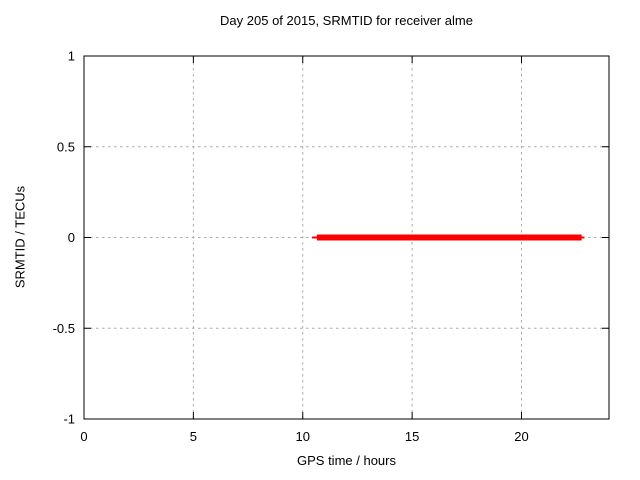 The image size is (640, 480). What do you see at coordinates (412, 436) in the screenshot?
I see `x-tick-label: 15` at bounding box center [412, 436].